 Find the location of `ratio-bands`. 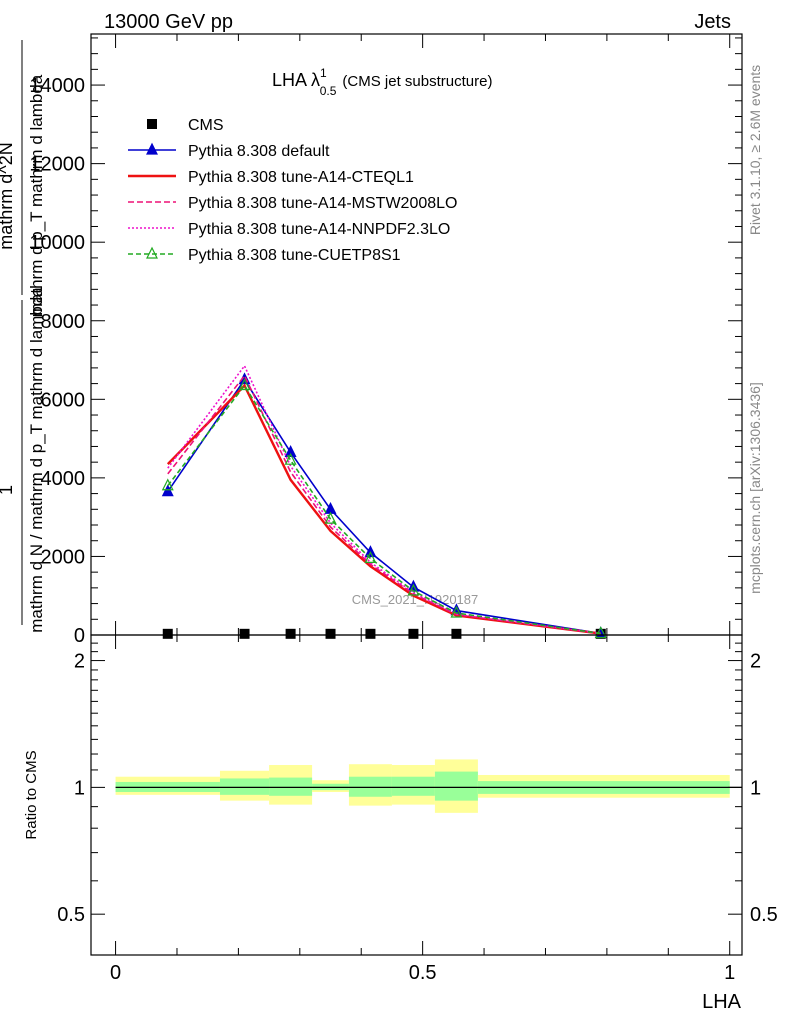

ratio-bands is located at coordinates (422, 786).